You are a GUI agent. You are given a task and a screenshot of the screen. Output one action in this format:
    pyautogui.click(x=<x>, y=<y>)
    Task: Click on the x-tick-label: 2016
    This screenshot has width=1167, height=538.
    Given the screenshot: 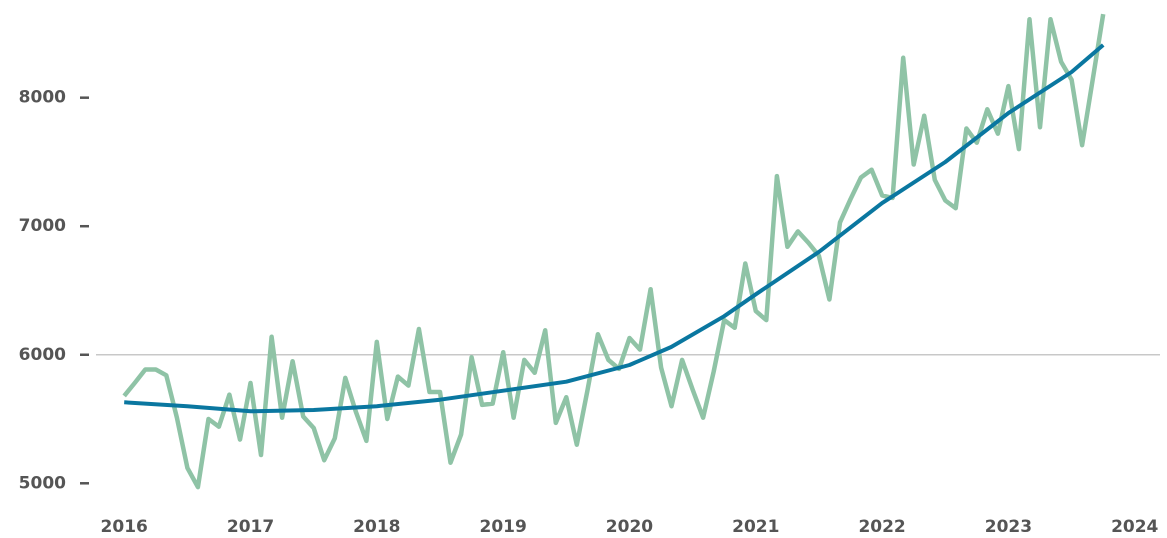 What is the action you would take?
    pyautogui.click(x=124, y=527)
    